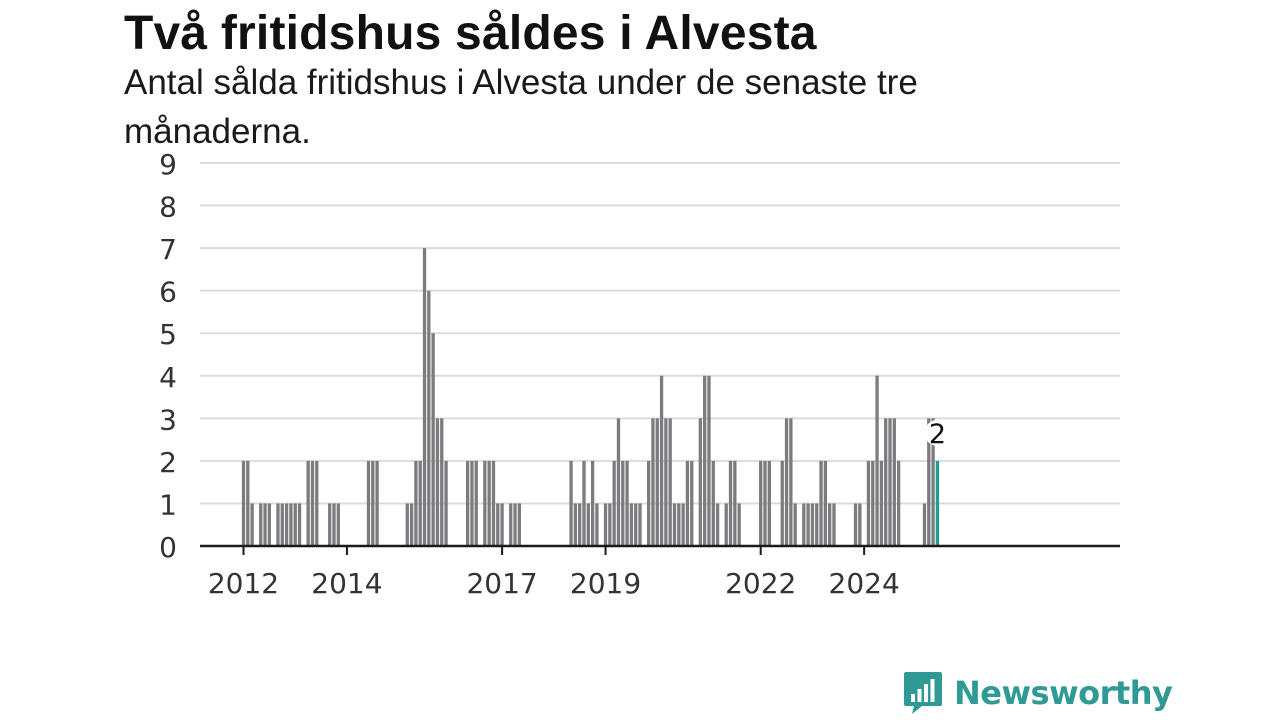 The image size is (1280, 720). I want to click on x-tick-label: 2024, so click(864, 583).